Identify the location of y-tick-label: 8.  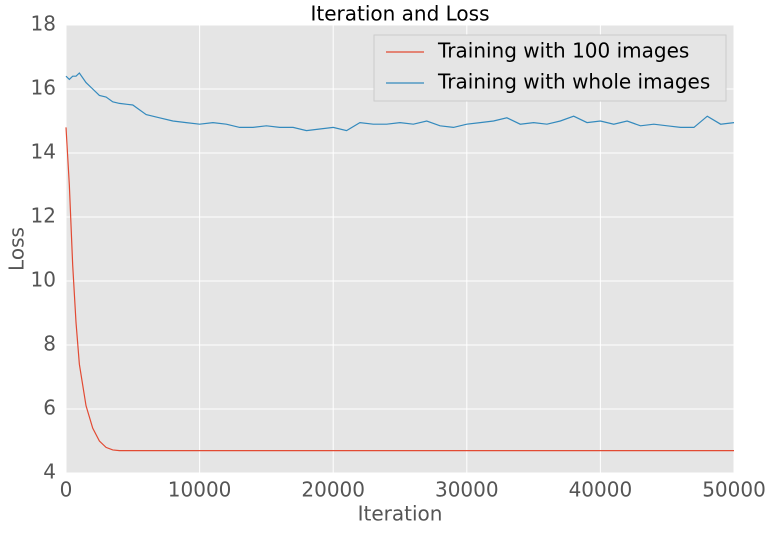
(49, 344).